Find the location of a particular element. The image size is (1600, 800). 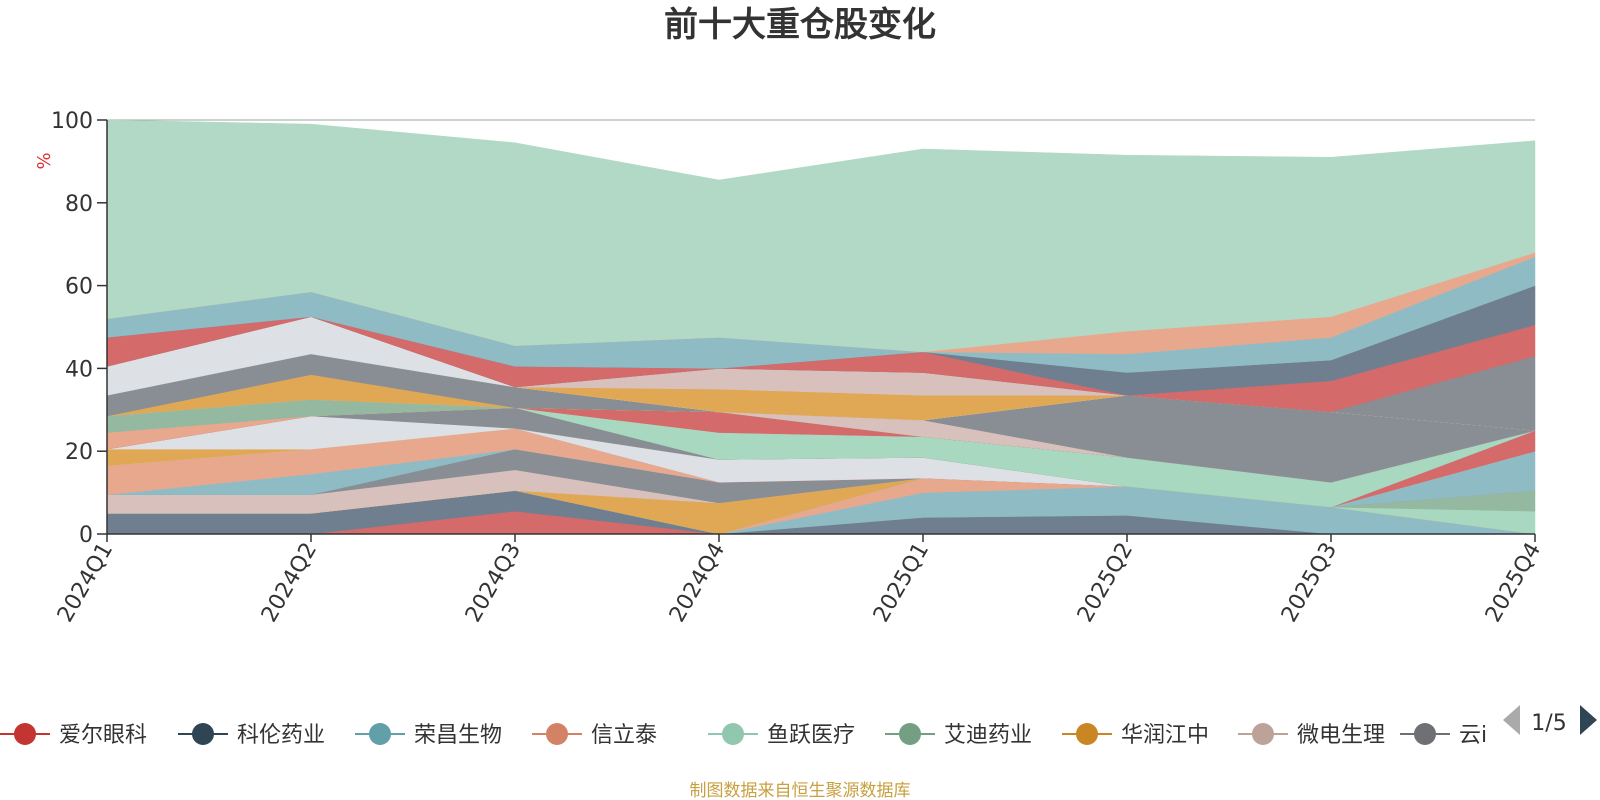

x-tick-label: 2025Q3 is located at coordinates (1309, 583).